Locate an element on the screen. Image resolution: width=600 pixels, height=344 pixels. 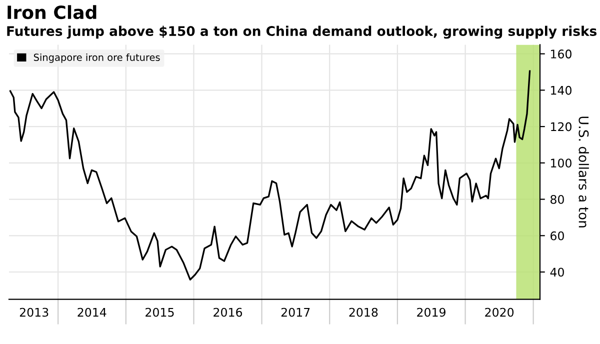
x-tick-label: 2019 is located at coordinates (431, 312).